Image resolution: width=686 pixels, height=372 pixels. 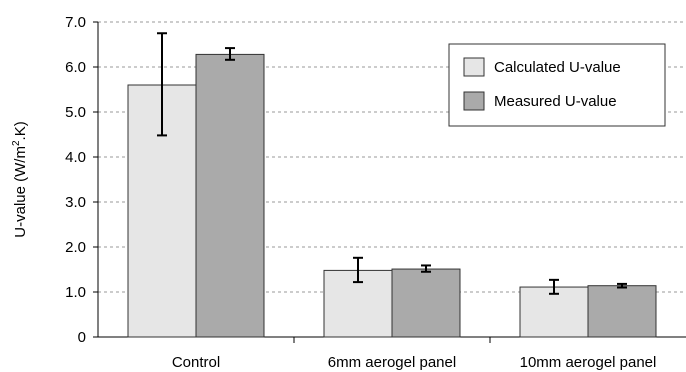 I want to click on y-axis-title: U-value (W/m2.K), so click(x=20, y=179).